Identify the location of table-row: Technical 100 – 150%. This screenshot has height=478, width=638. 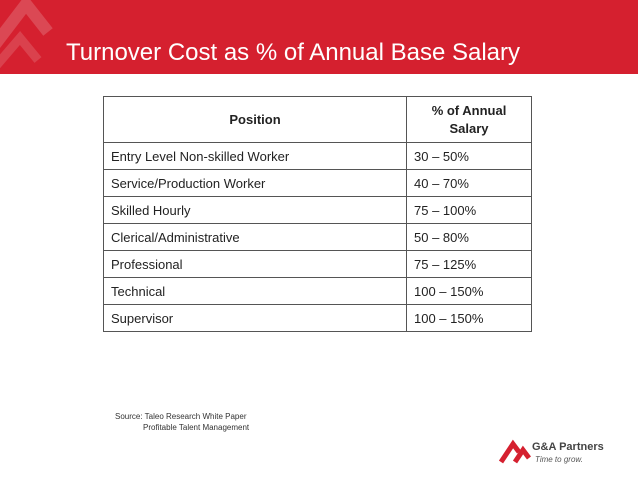
(317, 291).